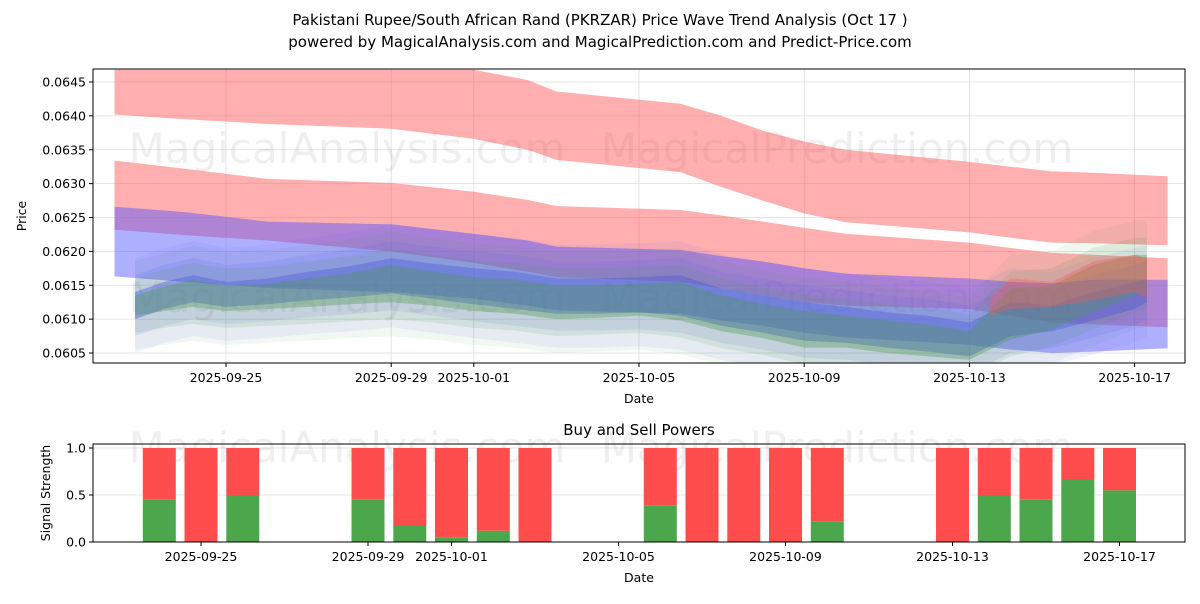  What do you see at coordinates (76, 448) in the screenshot?
I see `signal-y-tick-label: 1.0` at bounding box center [76, 448].